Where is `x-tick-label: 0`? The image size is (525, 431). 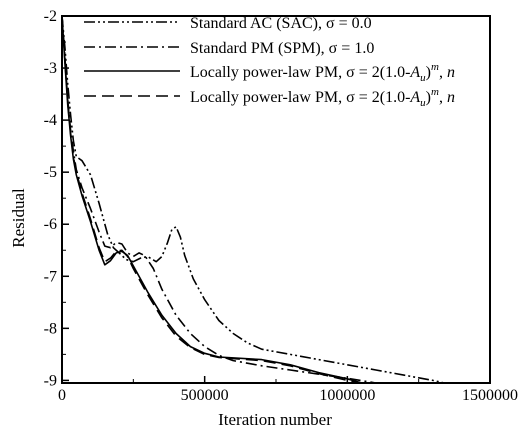
x-tick-label: 0 is located at coordinates (62, 395).